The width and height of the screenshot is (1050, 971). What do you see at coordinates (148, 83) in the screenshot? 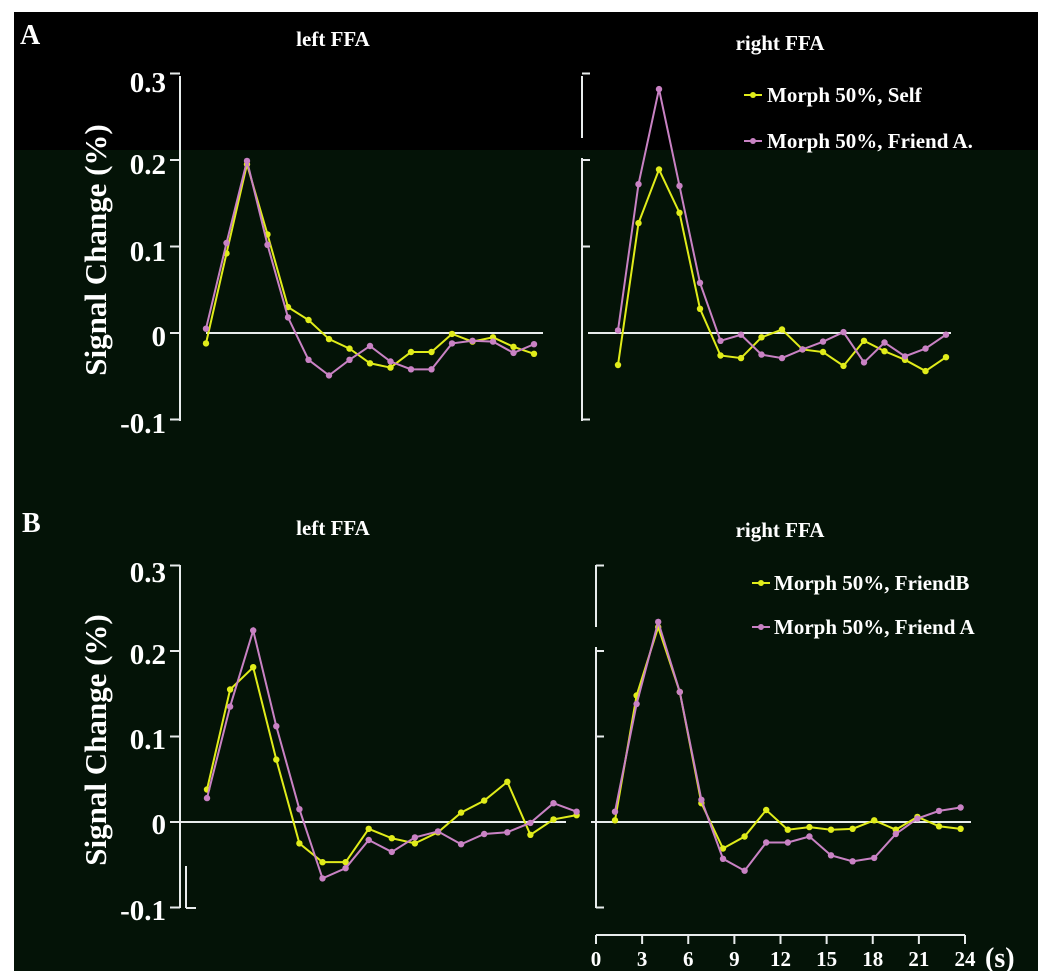
I see `ytick-a-0.3: 0.3` at bounding box center [148, 83].